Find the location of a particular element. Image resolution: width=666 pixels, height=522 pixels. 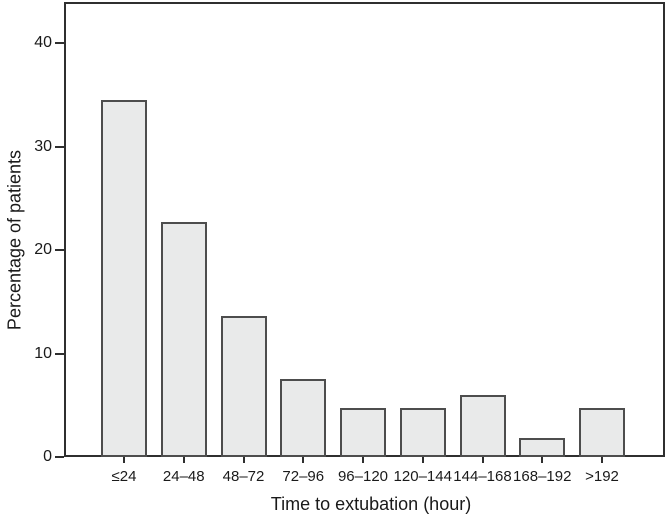

y-tick-label: 10 is located at coordinates (43, 353).